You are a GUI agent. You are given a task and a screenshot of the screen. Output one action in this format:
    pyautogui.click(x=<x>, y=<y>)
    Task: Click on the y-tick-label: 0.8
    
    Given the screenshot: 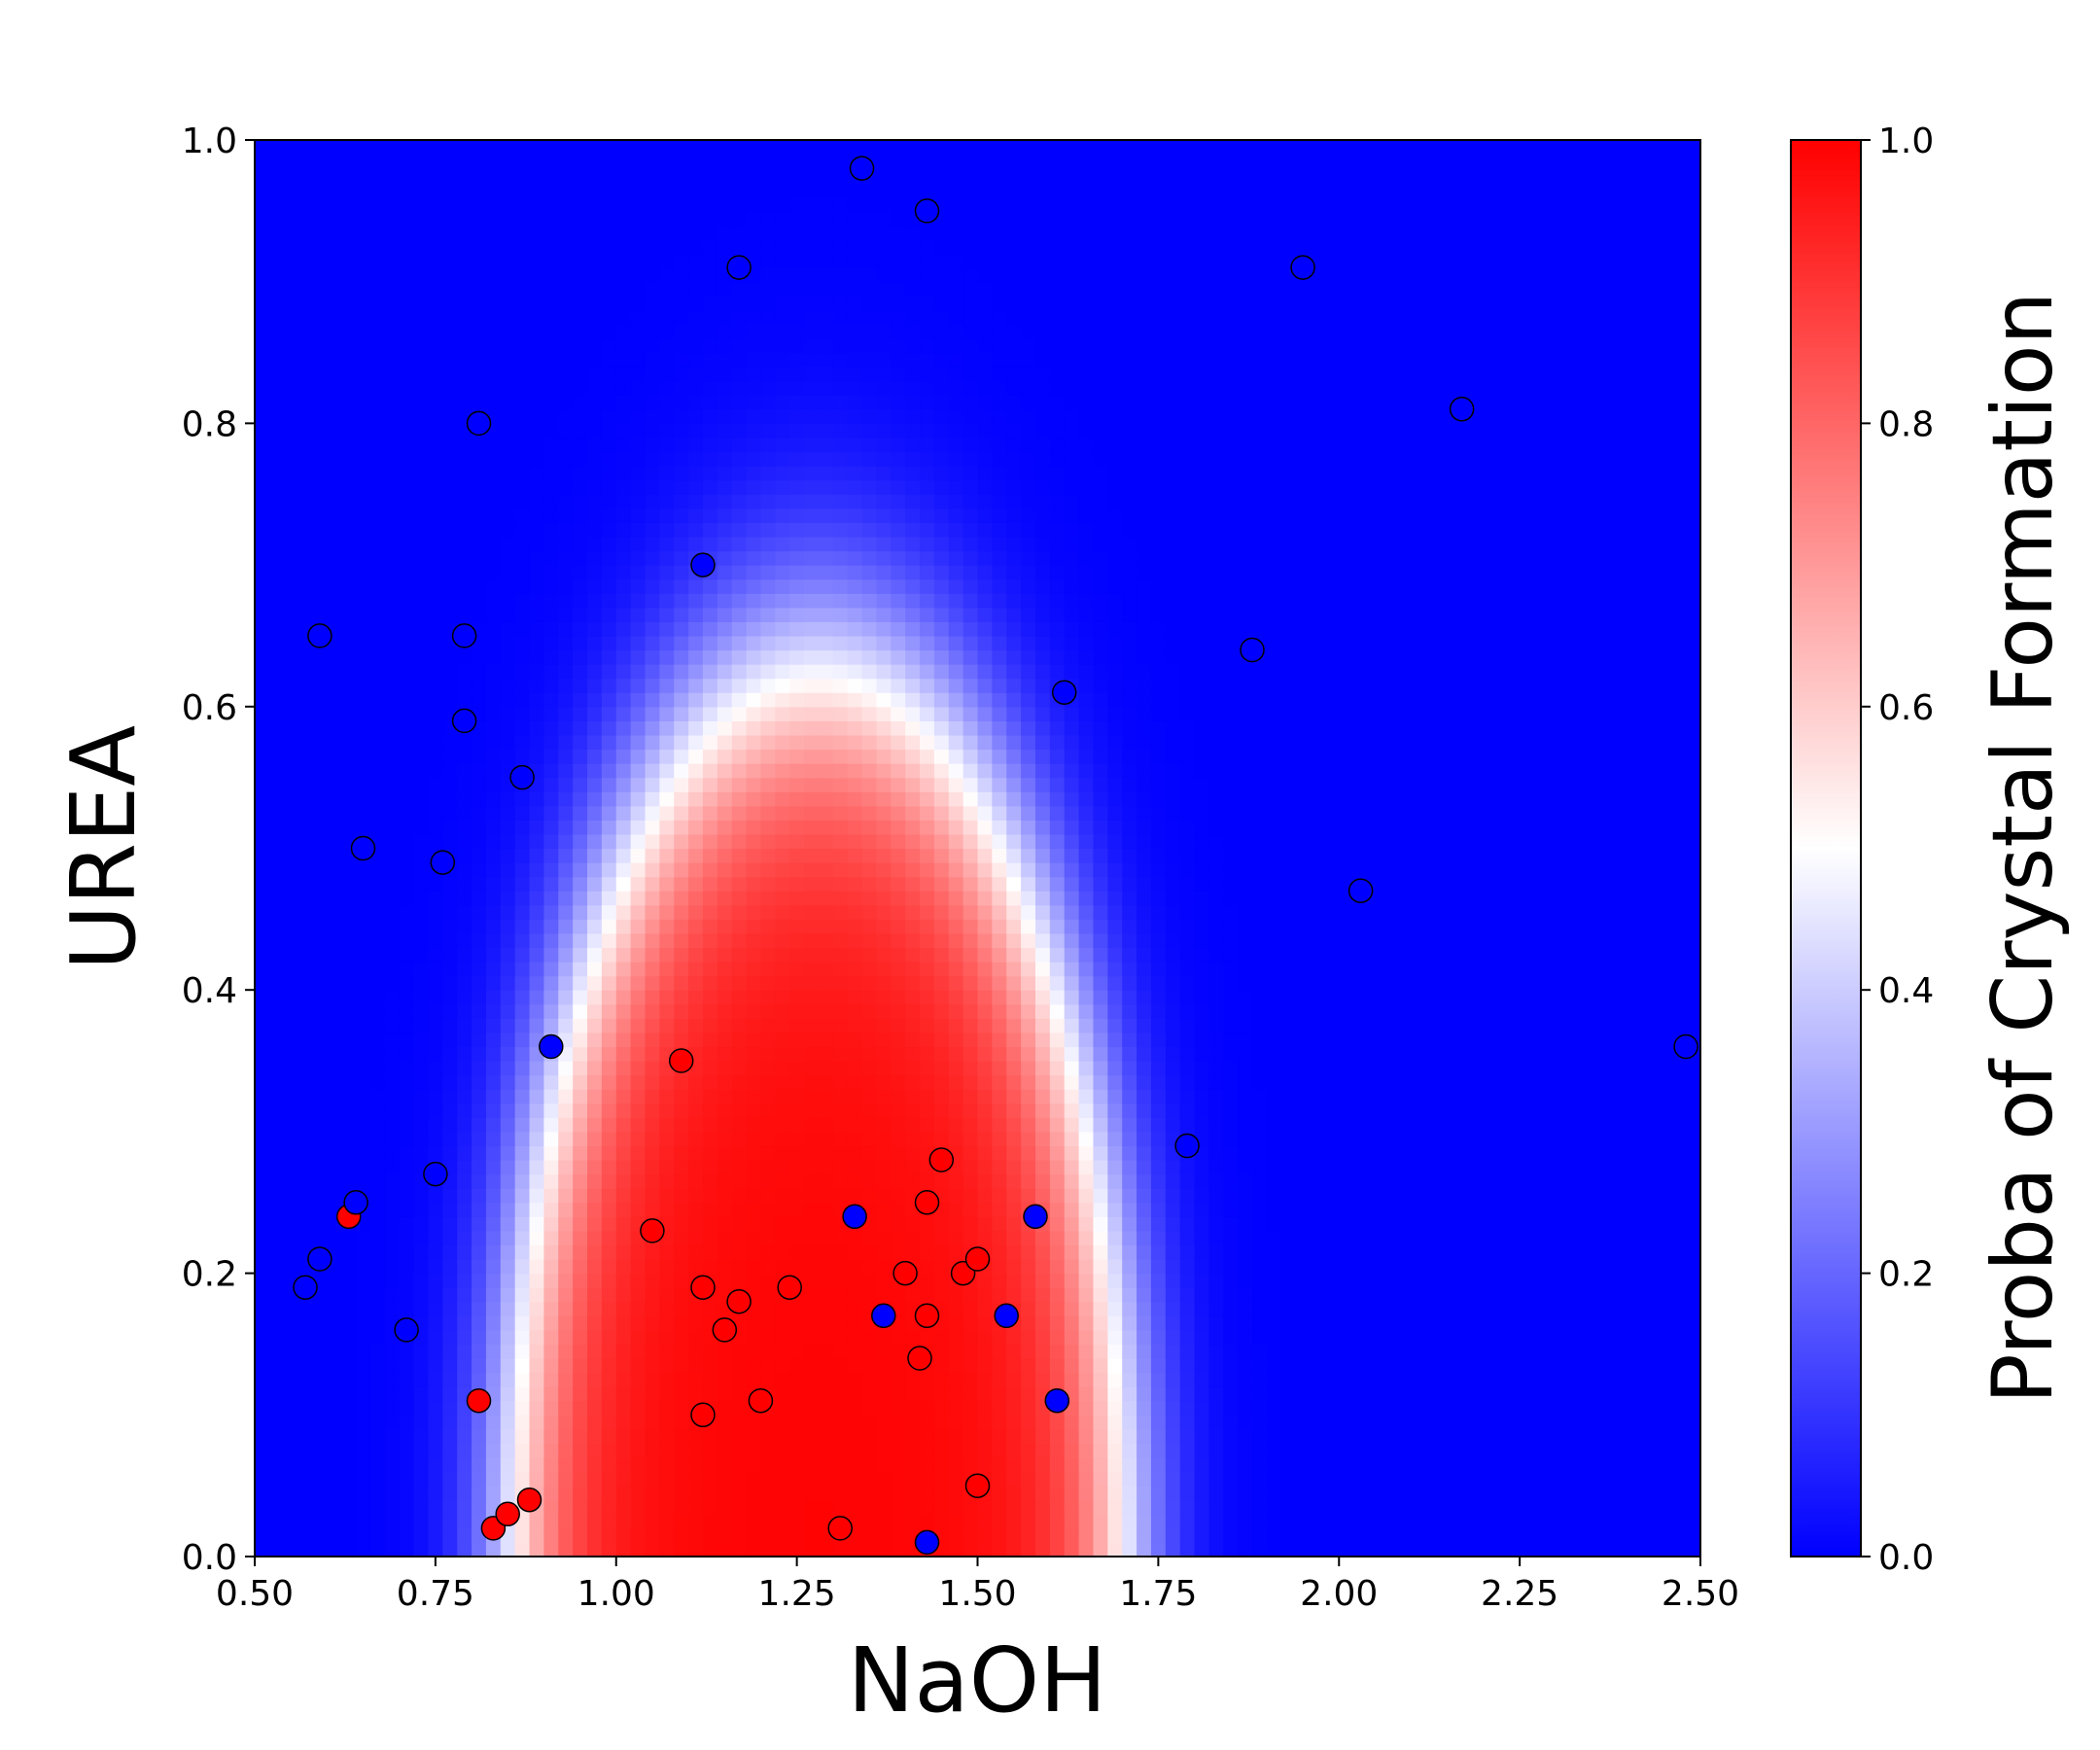 What is the action you would take?
    pyautogui.click(x=209, y=424)
    